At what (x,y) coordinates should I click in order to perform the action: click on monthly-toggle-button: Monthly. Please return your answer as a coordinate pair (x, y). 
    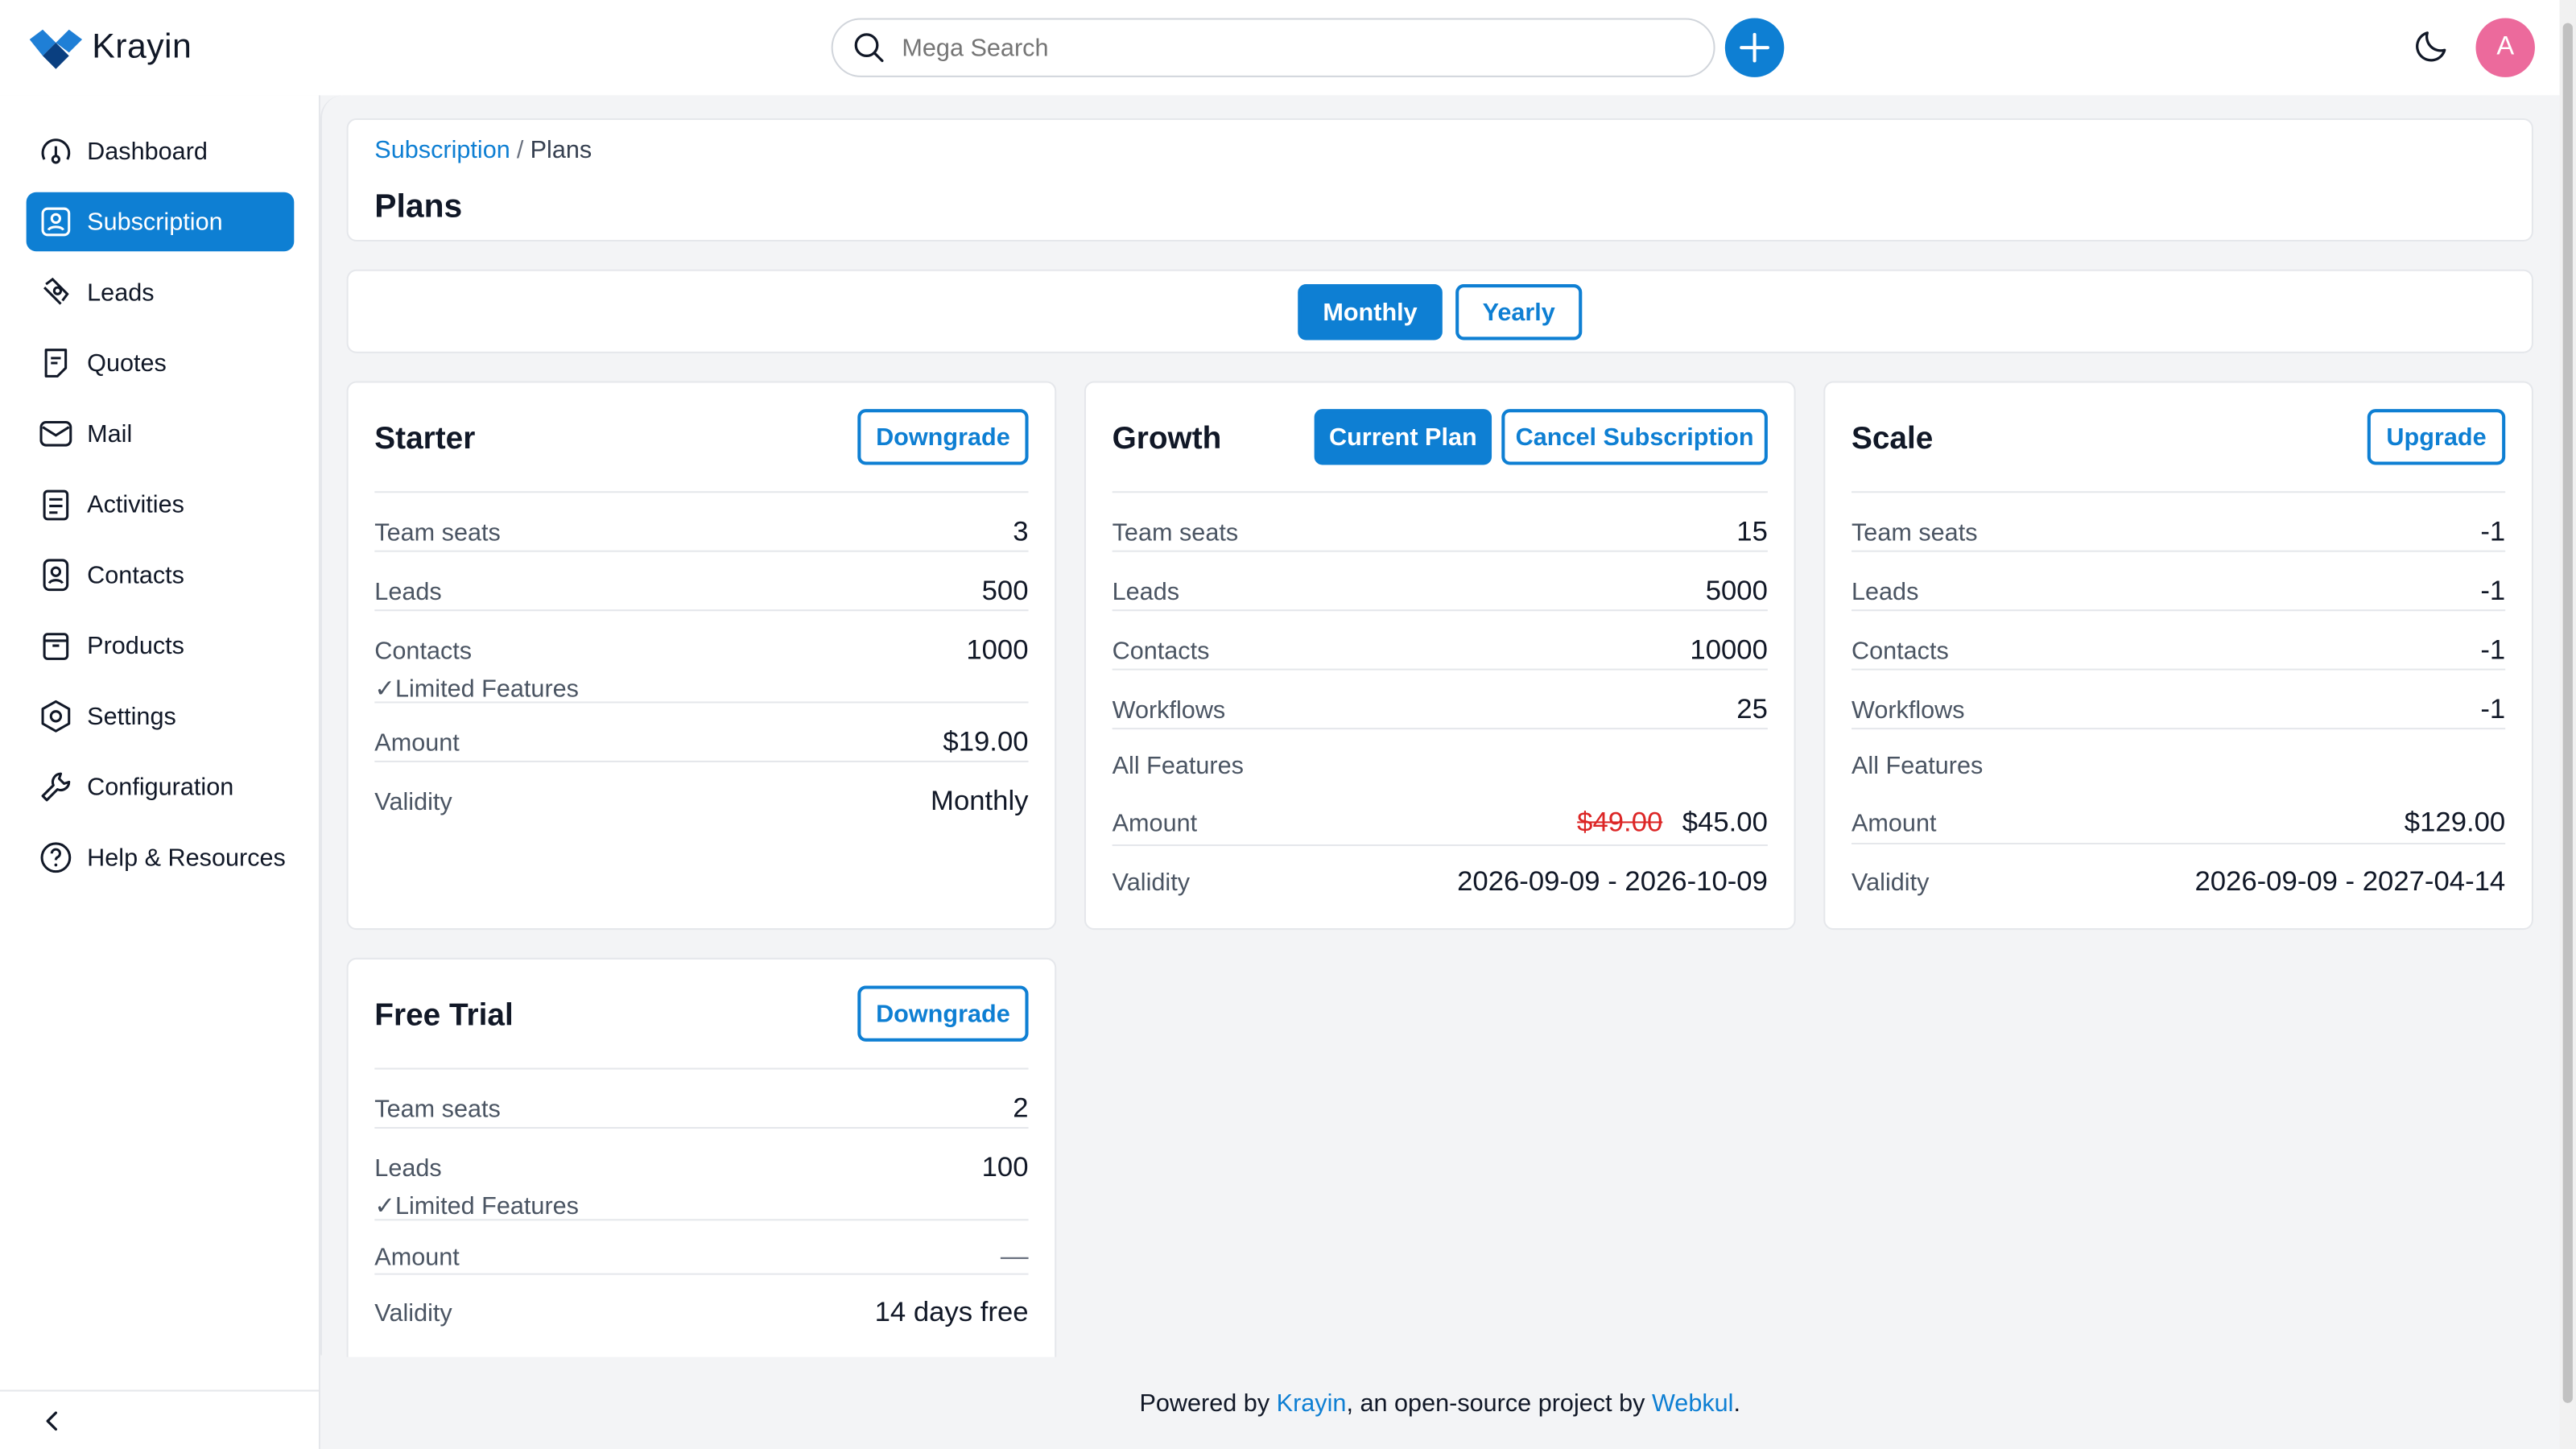
    Looking at the image, I should click on (1370, 312).